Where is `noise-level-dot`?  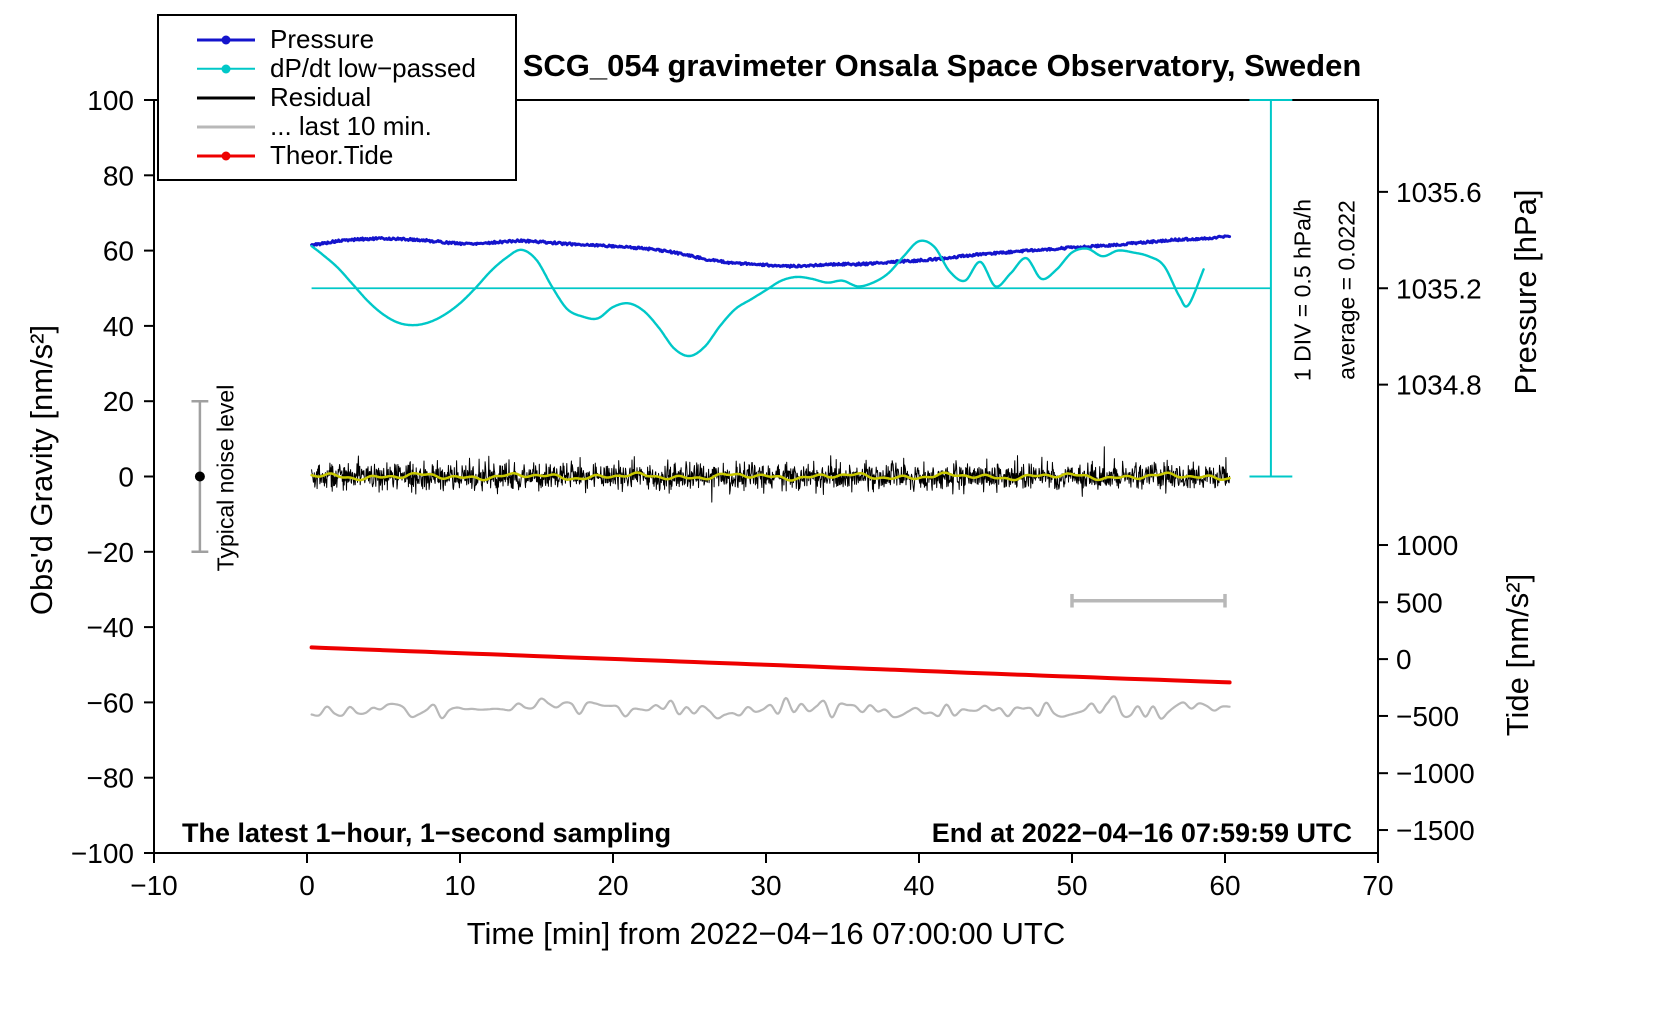 noise-level-dot is located at coordinates (199, 476).